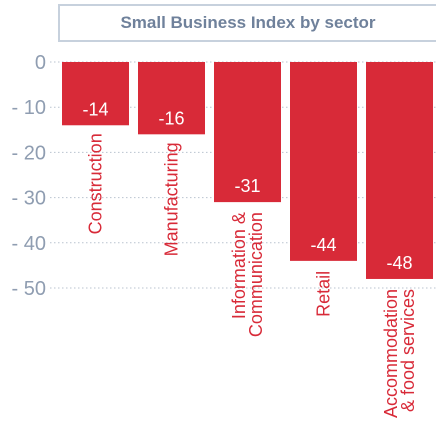 The image size is (436, 448). Describe the element at coordinates (29, 199) in the screenshot. I see `y-tick-label: - 30` at that location.